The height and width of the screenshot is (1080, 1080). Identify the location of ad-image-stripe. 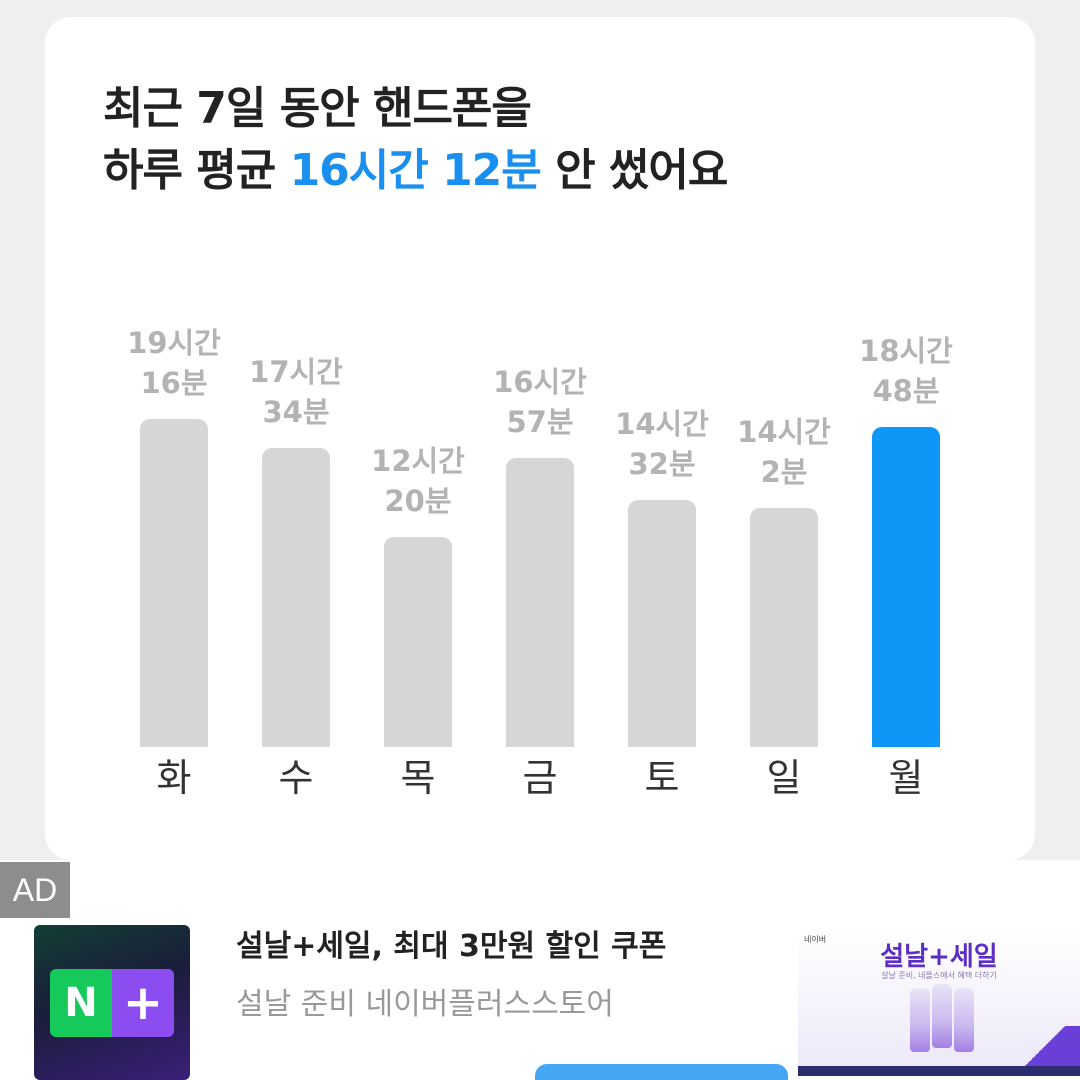
(939, 1071).